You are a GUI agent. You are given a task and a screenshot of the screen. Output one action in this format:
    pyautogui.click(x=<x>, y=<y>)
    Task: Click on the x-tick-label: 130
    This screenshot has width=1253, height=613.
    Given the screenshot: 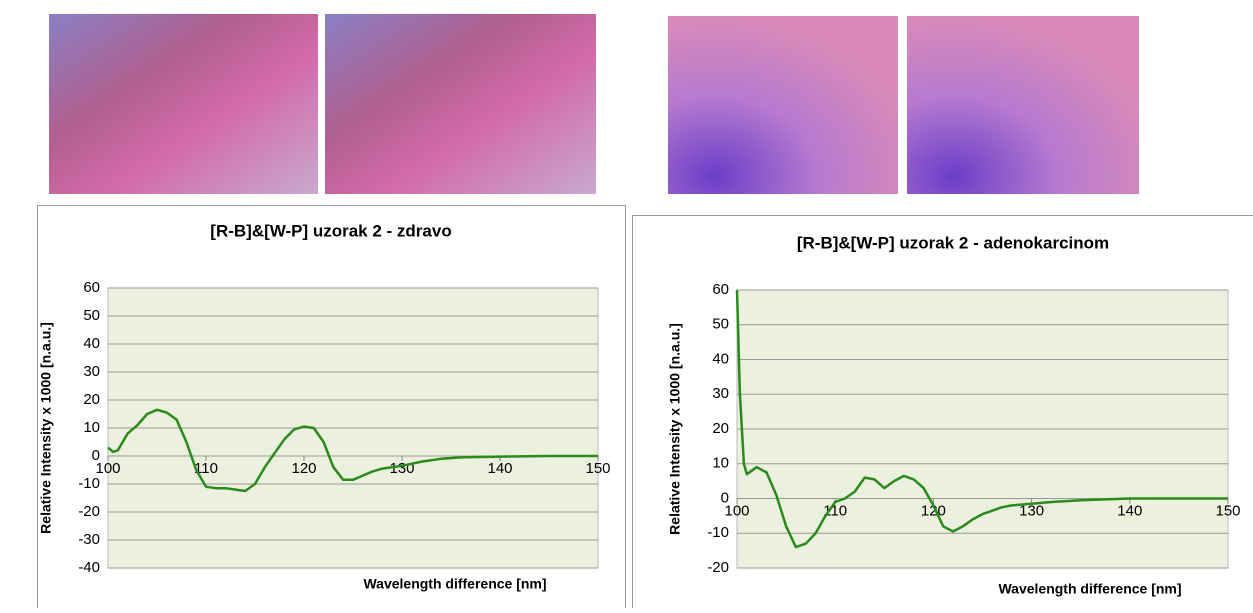 What is the action you would take?
    pyautogui.click(x=401, y=468)
    